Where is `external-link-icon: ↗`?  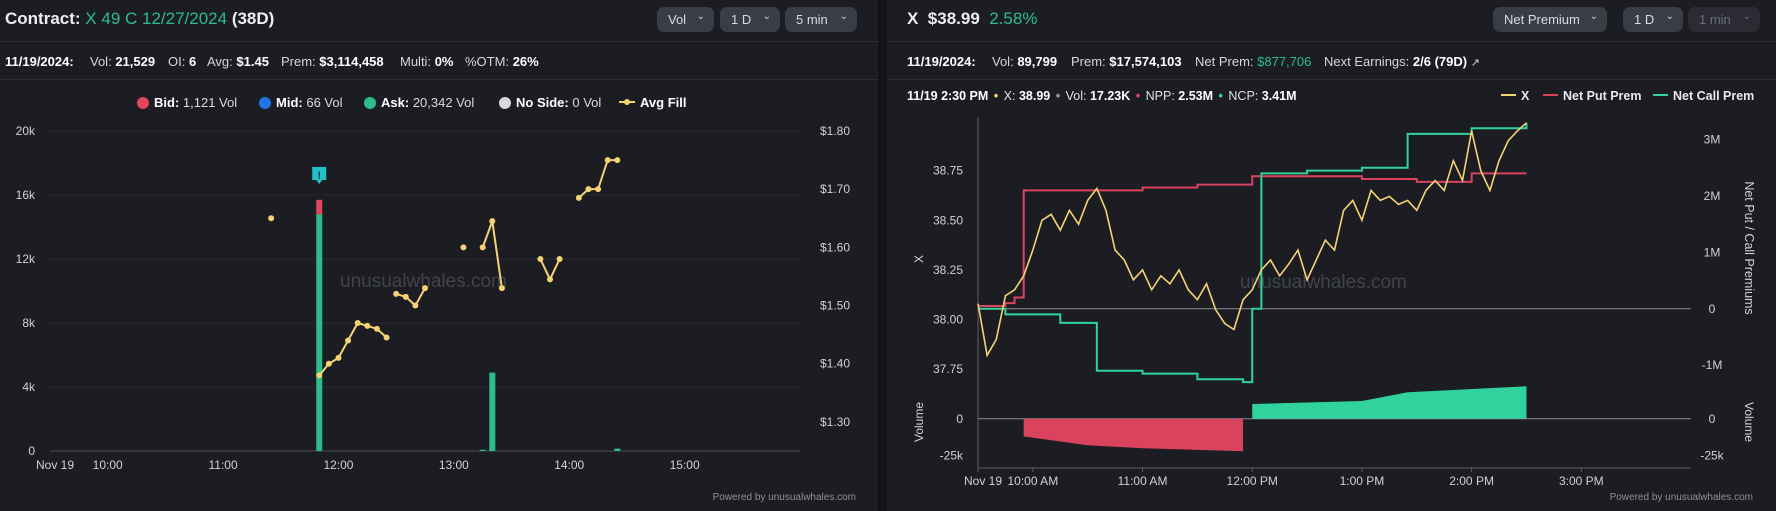
external-link-icon: ↗ is located at coordinates (1475, 63).